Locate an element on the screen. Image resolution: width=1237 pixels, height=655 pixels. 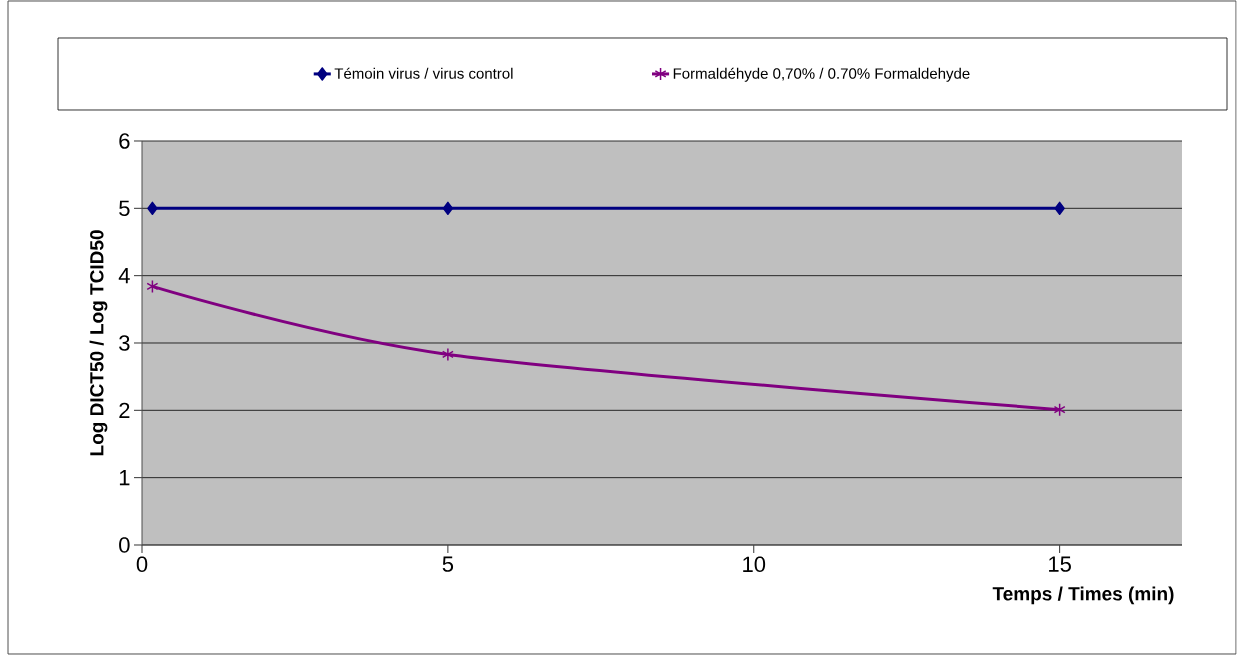
y-tick-label: 6 is located at coordinates (124, 141).